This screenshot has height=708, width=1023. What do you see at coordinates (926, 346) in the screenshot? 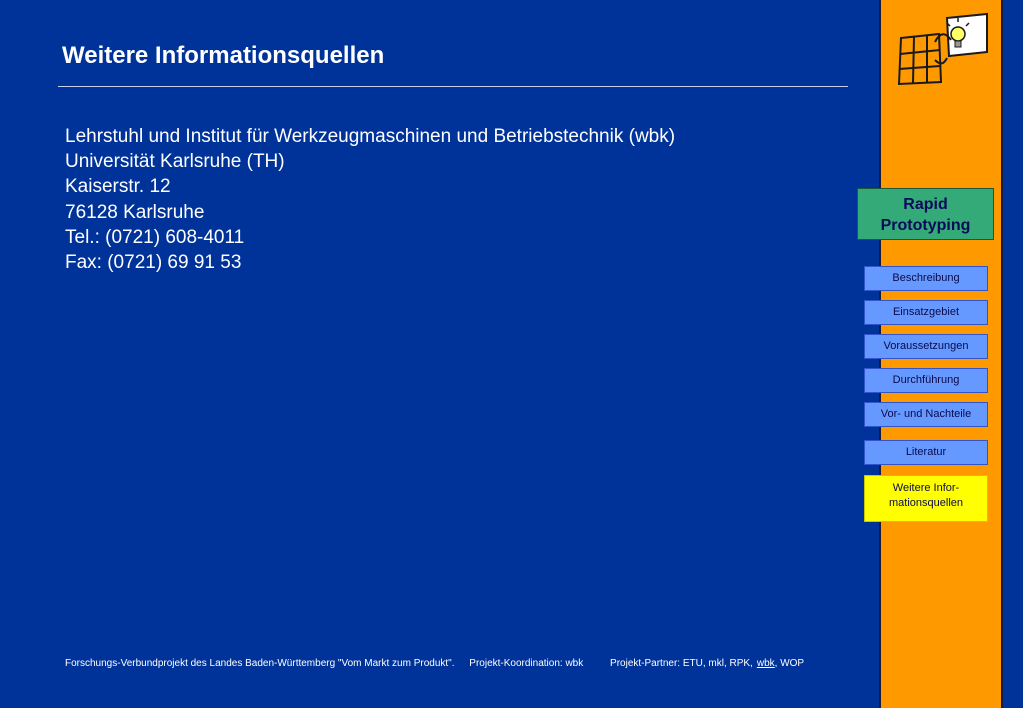
I see `nav-voraussetzungen-button: Voraussetzungen` at bounding box center [926, 346].